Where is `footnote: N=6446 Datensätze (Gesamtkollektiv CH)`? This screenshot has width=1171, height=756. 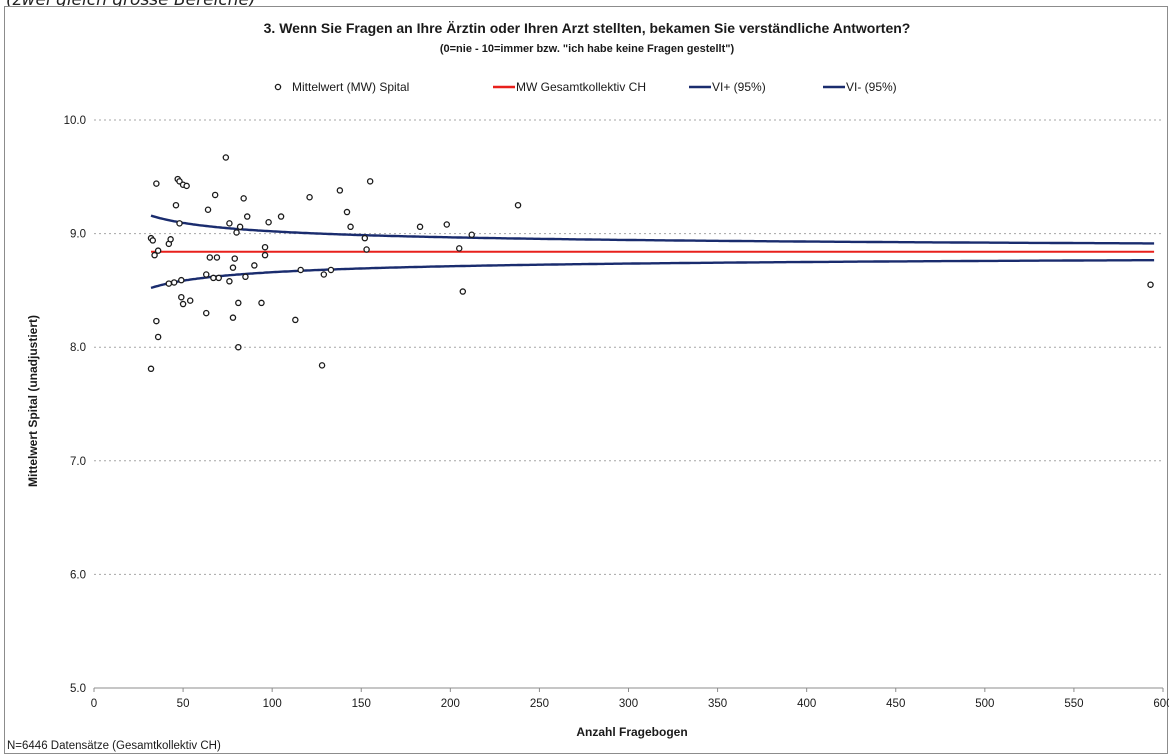 footnote: N=6446 Datensätze (Gesamtkollektiv CH) is located at coordinates (114, 746).